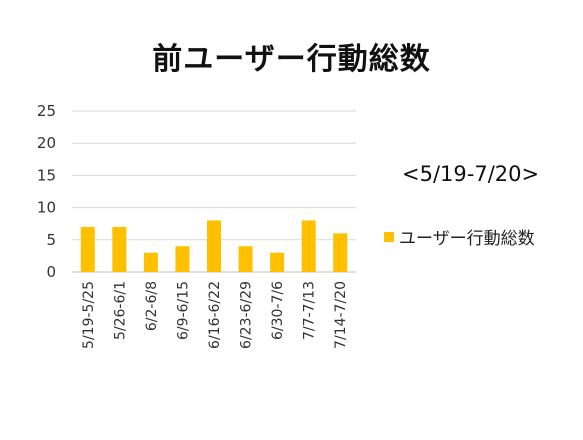 The image size is (583, 440). Describe the element at coordinates (51, 240) in the screenshot. I see `y-tick-label: 5` at that location.